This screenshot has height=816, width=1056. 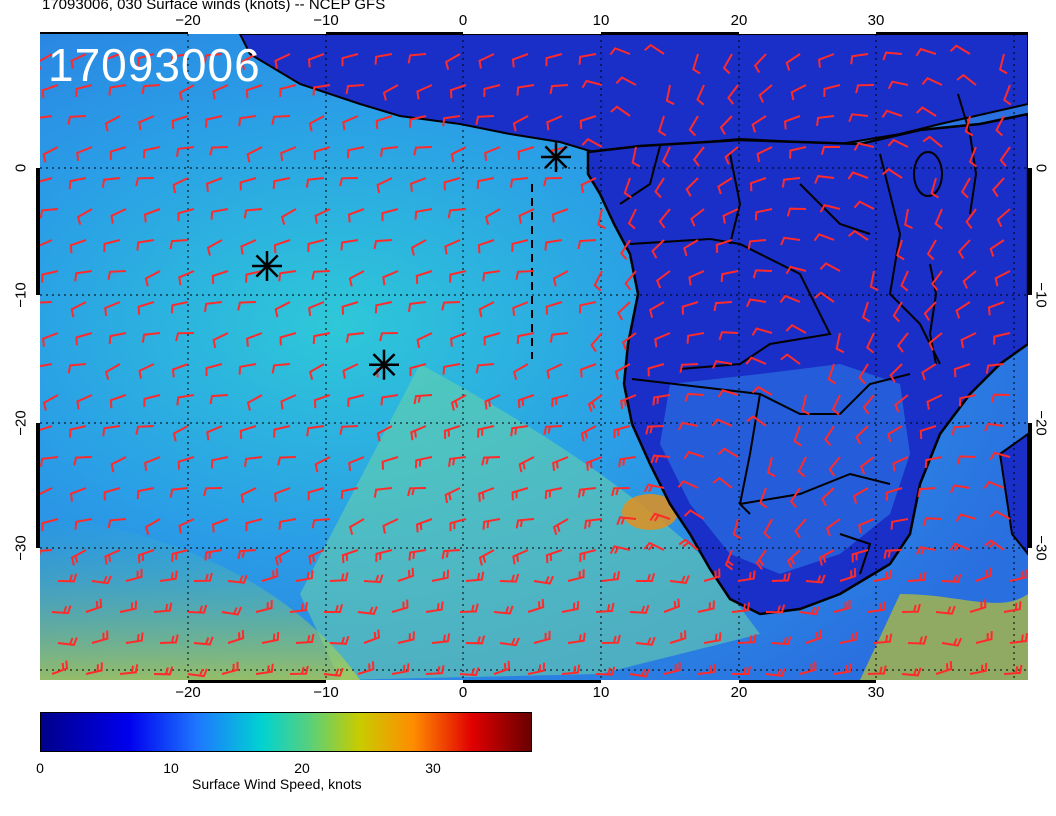 I want to click on lon-tick-bottom: 10, so click(x=601, y=692).